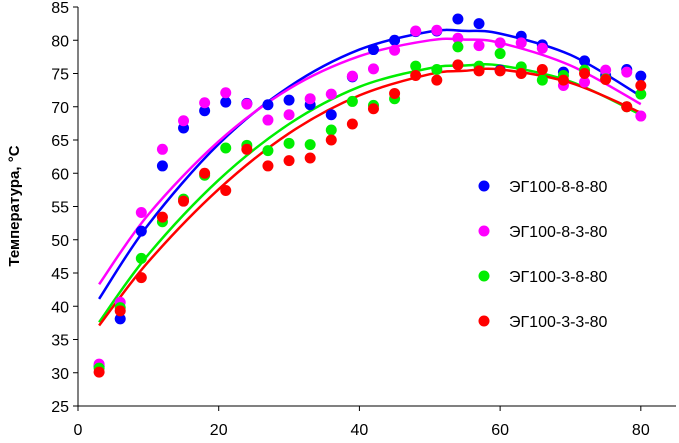 The width and height of the screenshot is (679, 443). I want to click on y-tick-label: 40, so click(60, 307).